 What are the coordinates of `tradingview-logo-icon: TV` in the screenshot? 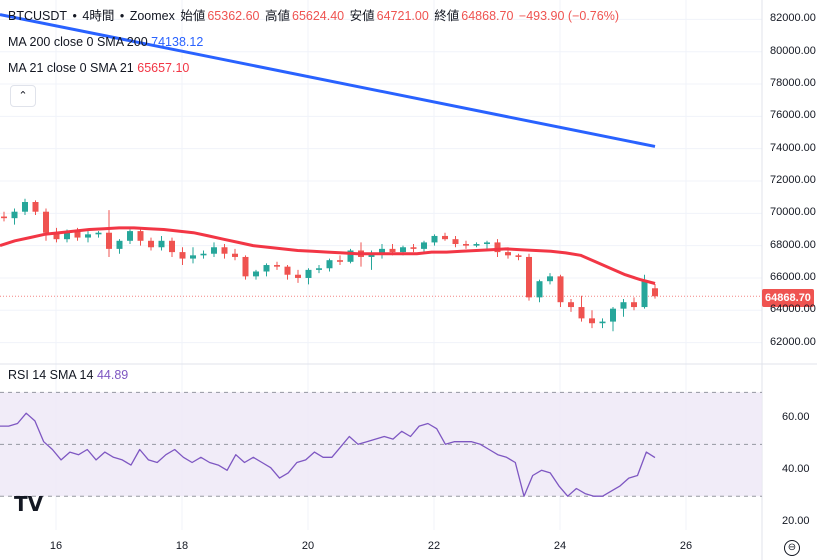 It's located at (29, 504).